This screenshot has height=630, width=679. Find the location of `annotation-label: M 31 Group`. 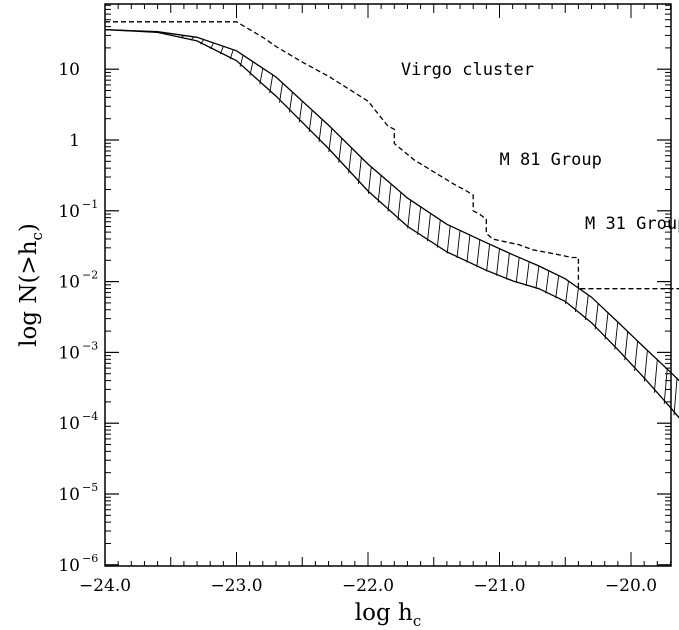

annotation-label: M 31 Group is located at coordinates (632, 224).